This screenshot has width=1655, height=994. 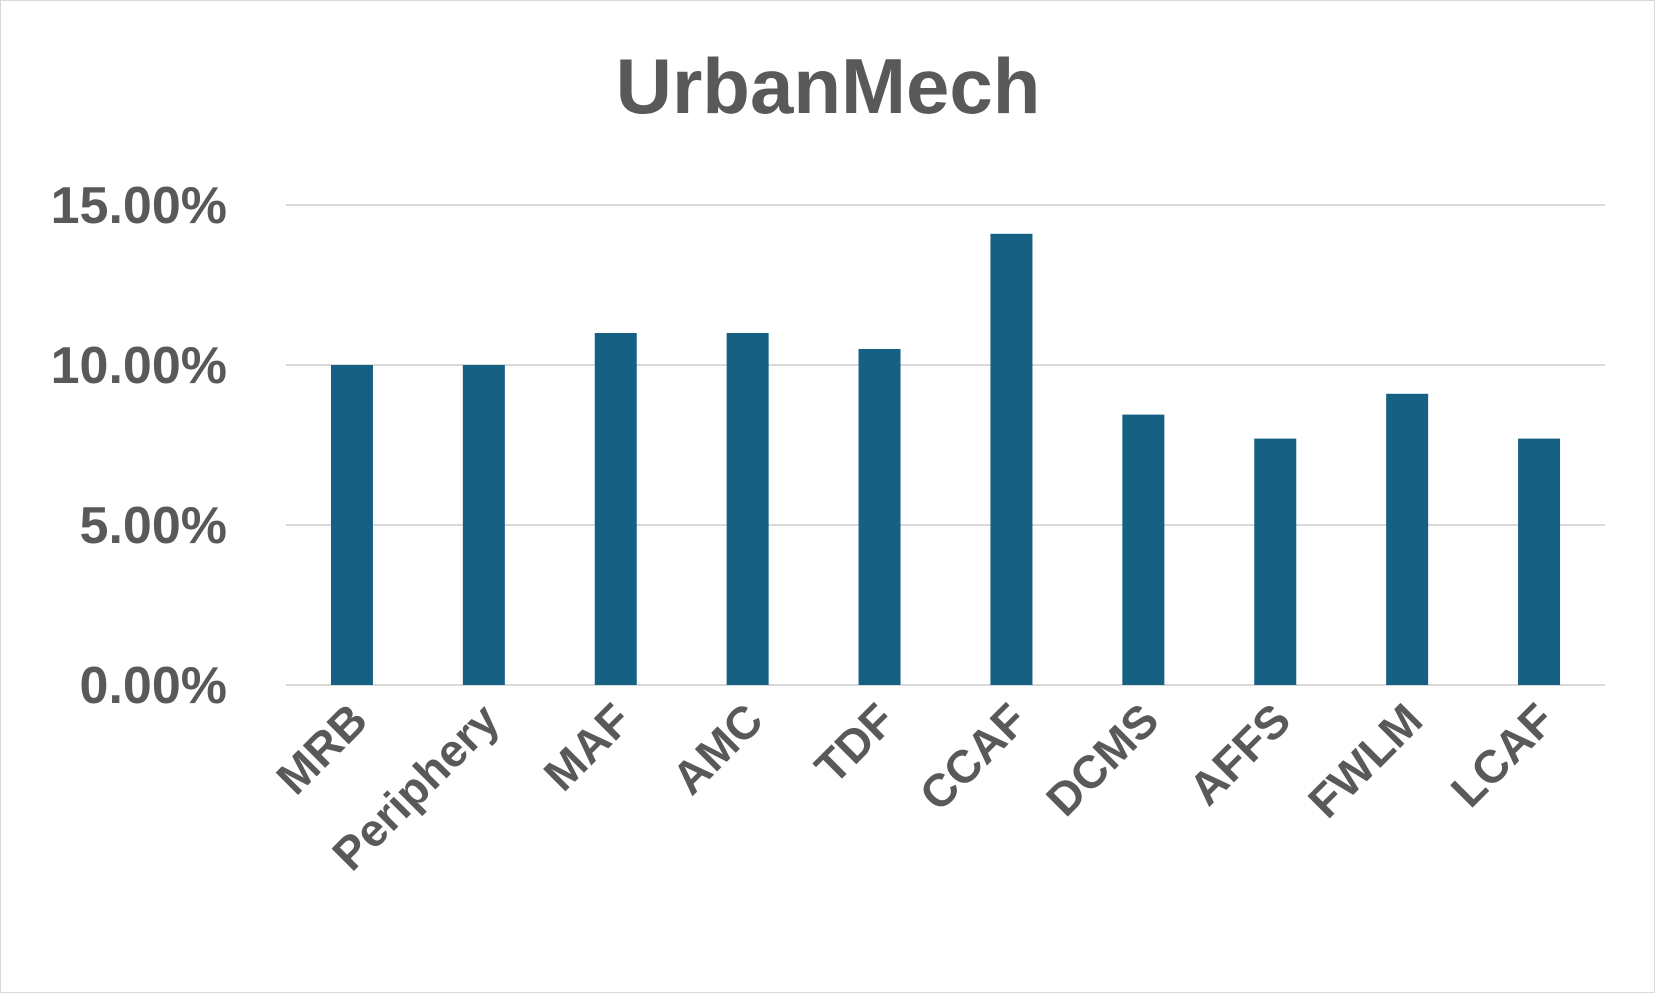 What do you see at coordinates (139, 206) in the screenshot?
I see `y-tick-label: 15.00%` at bounding box center [139, 206].